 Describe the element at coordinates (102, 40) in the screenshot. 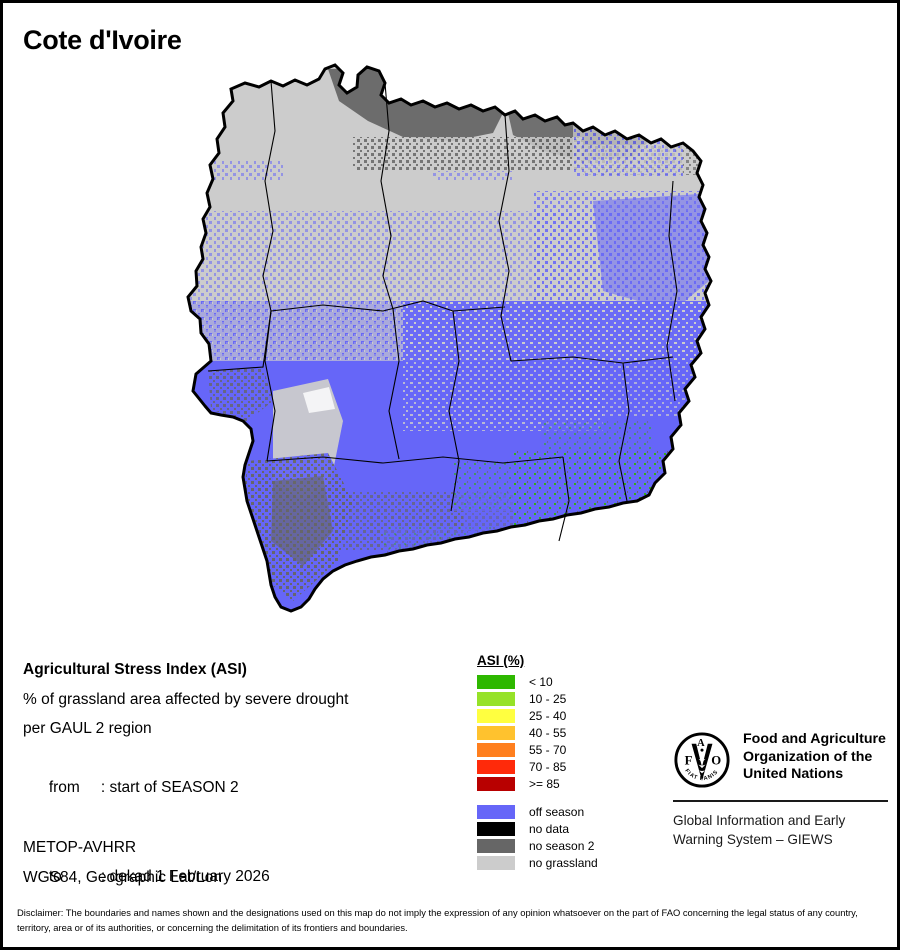

I see `page-title: Cote d'Ivoire` at that location.